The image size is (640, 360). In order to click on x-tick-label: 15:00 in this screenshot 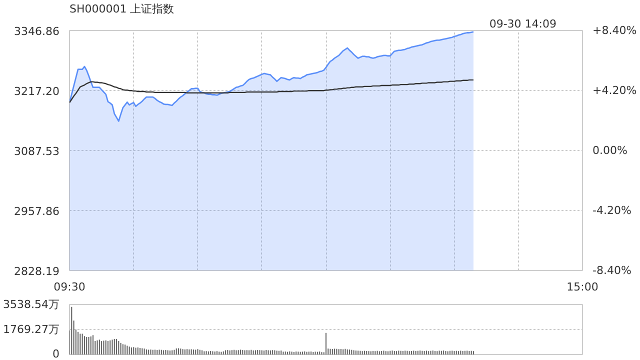, I will do `click(582, 287)`.